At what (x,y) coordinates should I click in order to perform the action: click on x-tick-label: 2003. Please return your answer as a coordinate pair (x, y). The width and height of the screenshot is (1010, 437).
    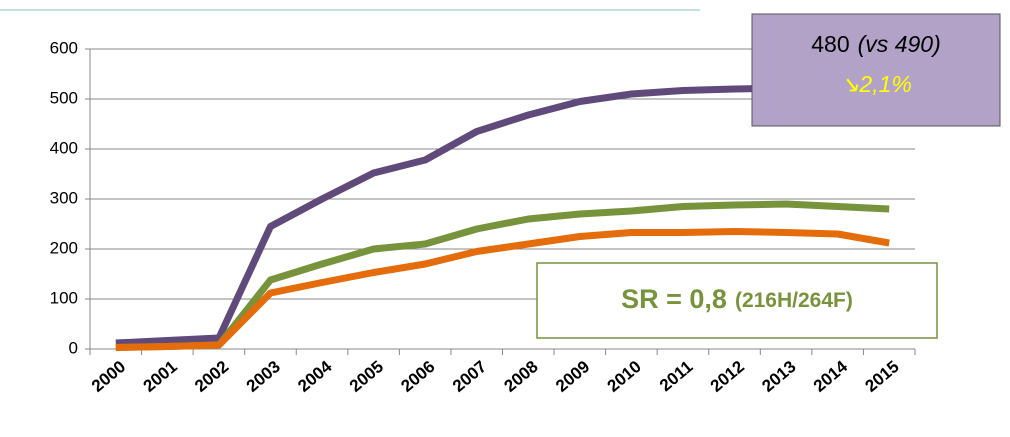
    Looking at the image, I should click on (263, 376).